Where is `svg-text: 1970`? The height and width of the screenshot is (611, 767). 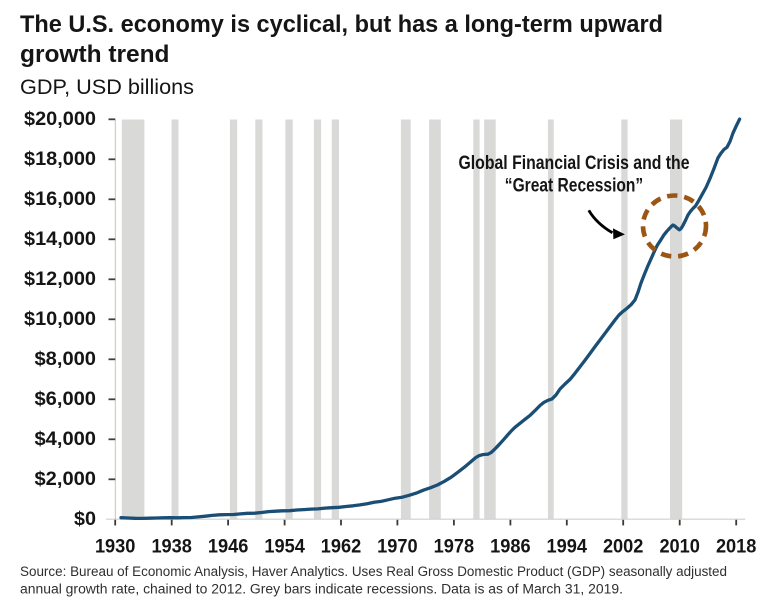 svg-text: 1970 is located at coordinates (397, 547).